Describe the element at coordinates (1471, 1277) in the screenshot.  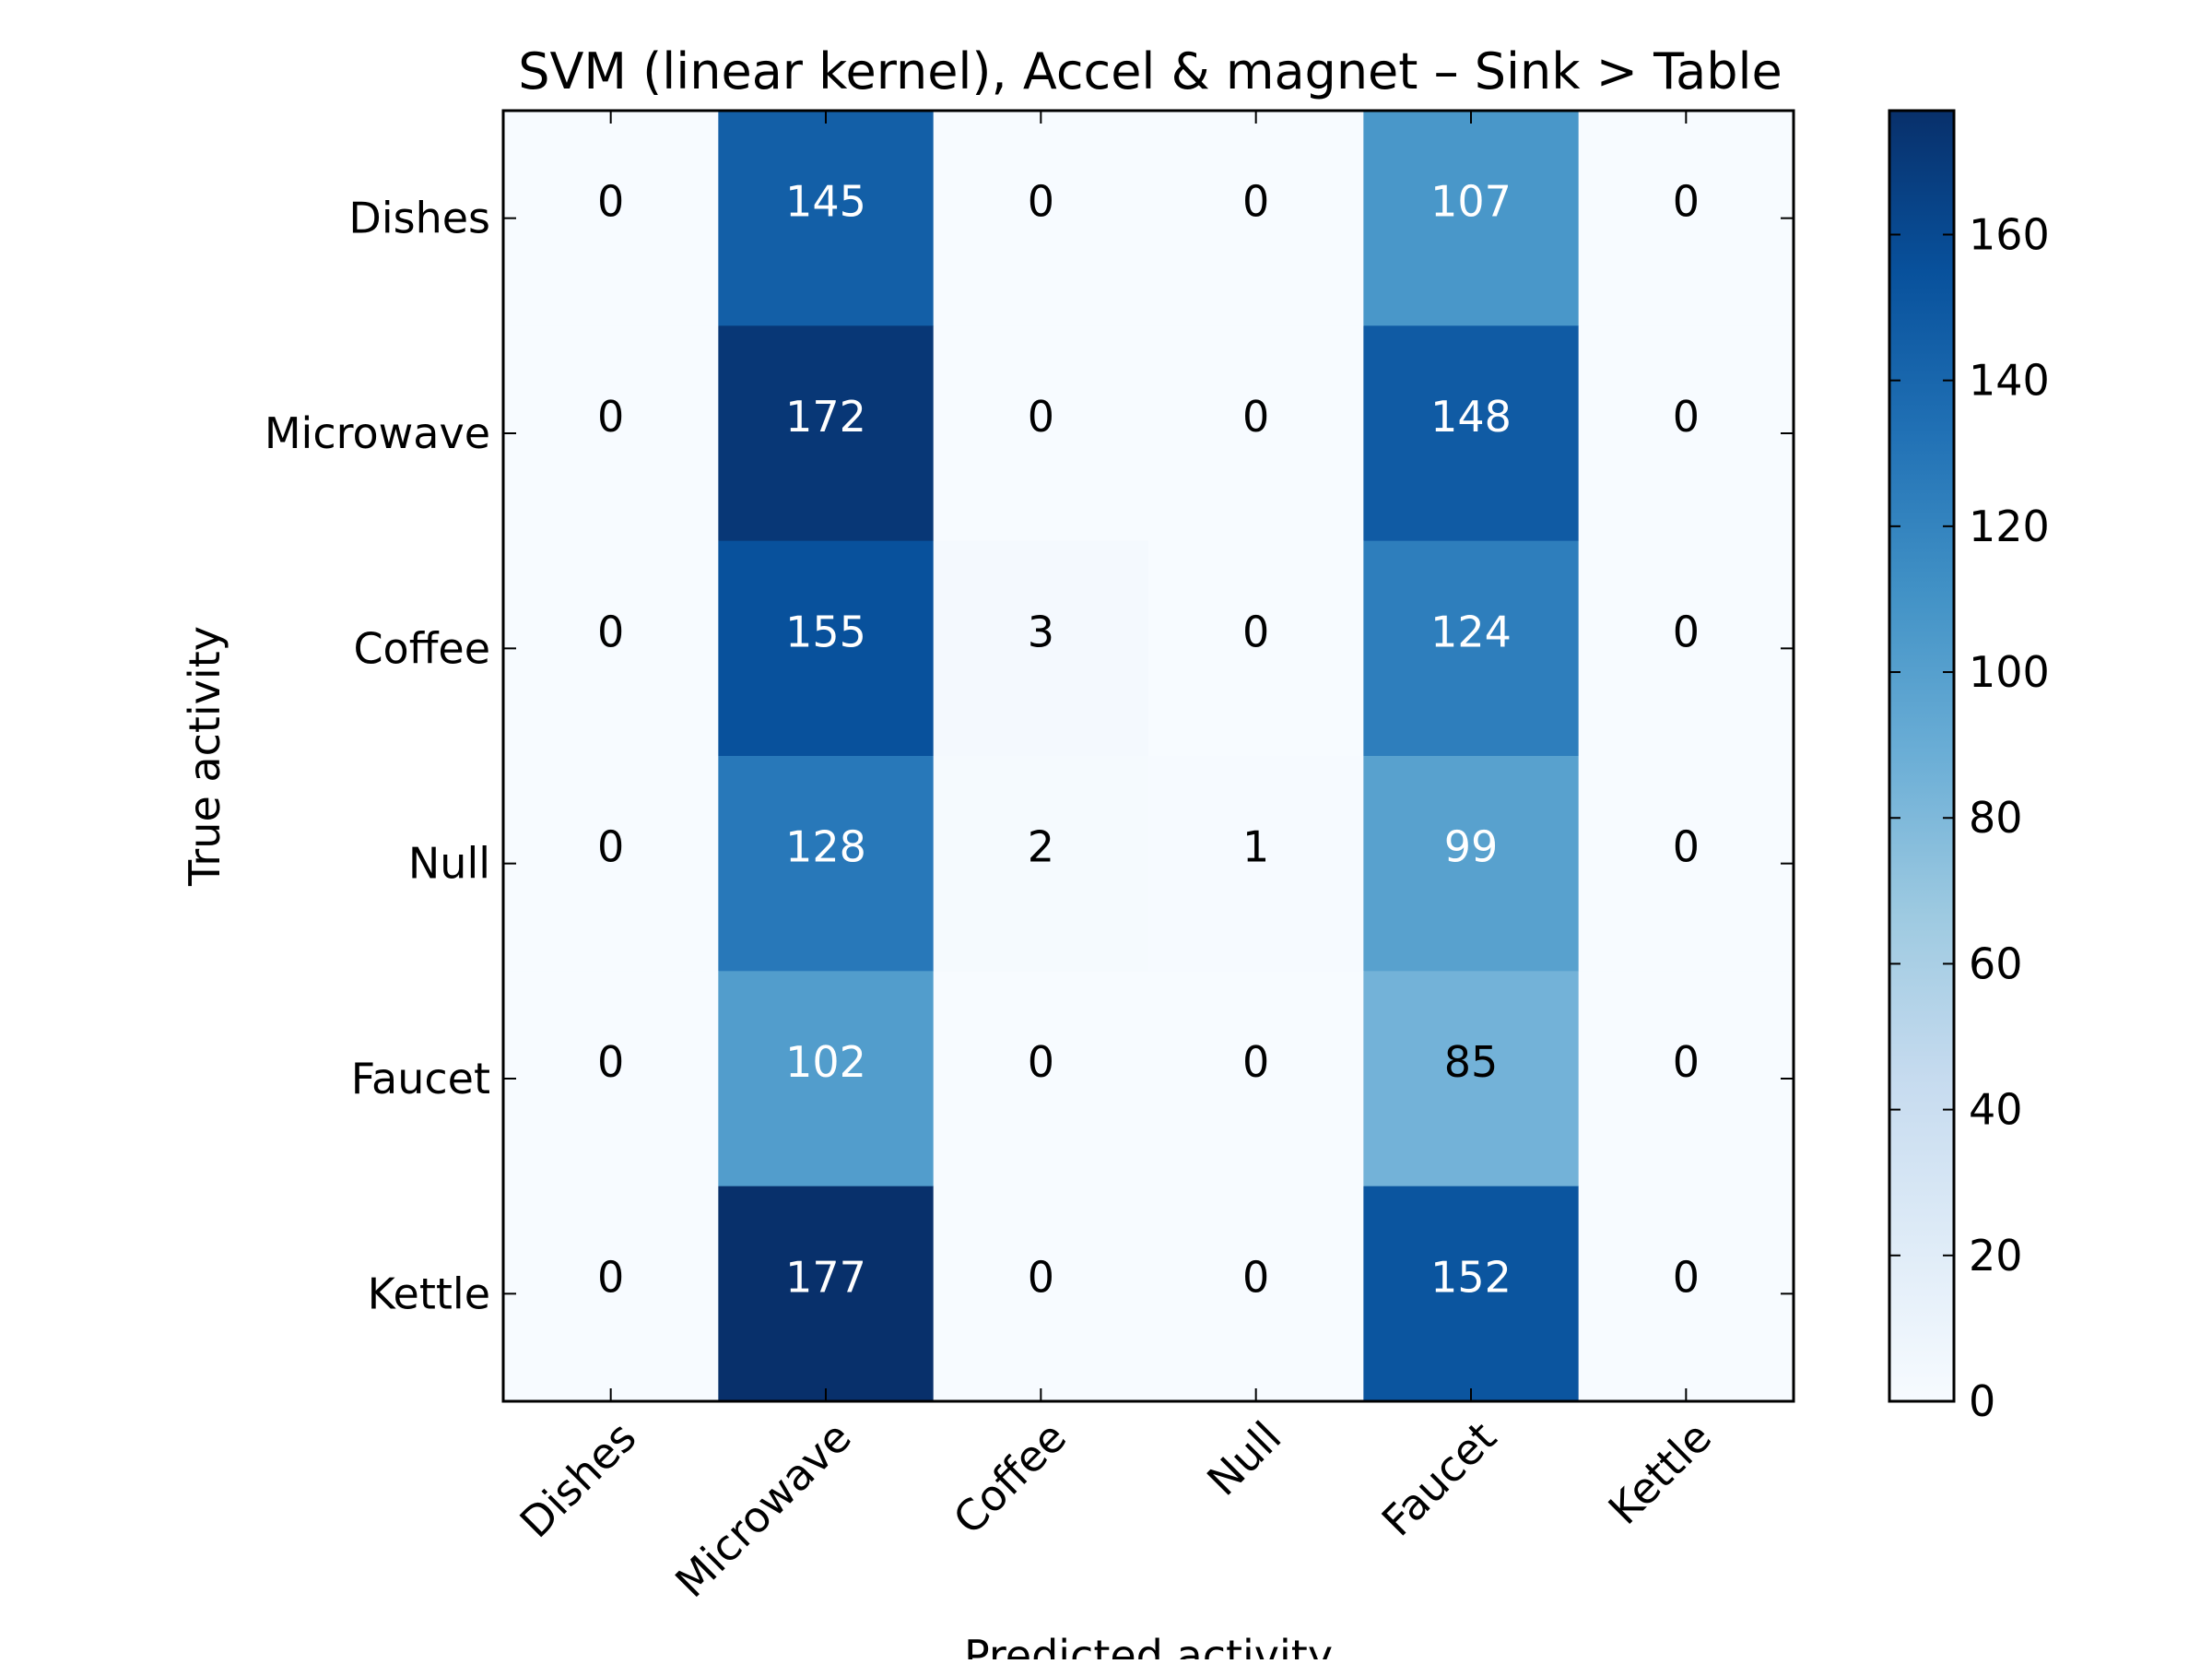
I see `cell-value-label: 152` at that location.